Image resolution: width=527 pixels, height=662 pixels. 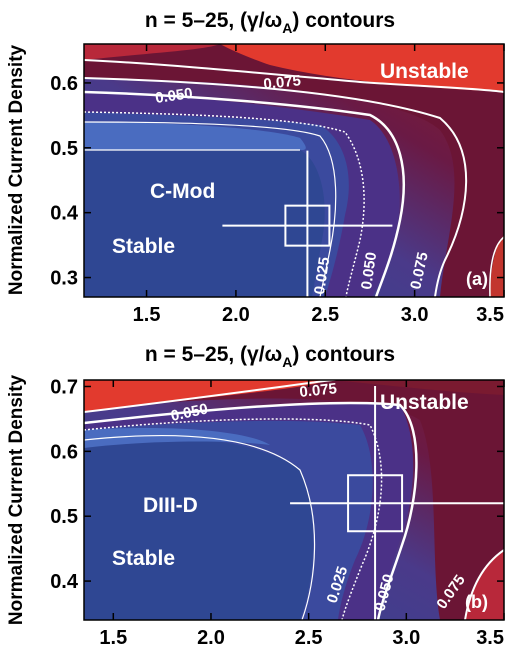 I want to click on contour-0-025-a, so click(x=224, y=204).